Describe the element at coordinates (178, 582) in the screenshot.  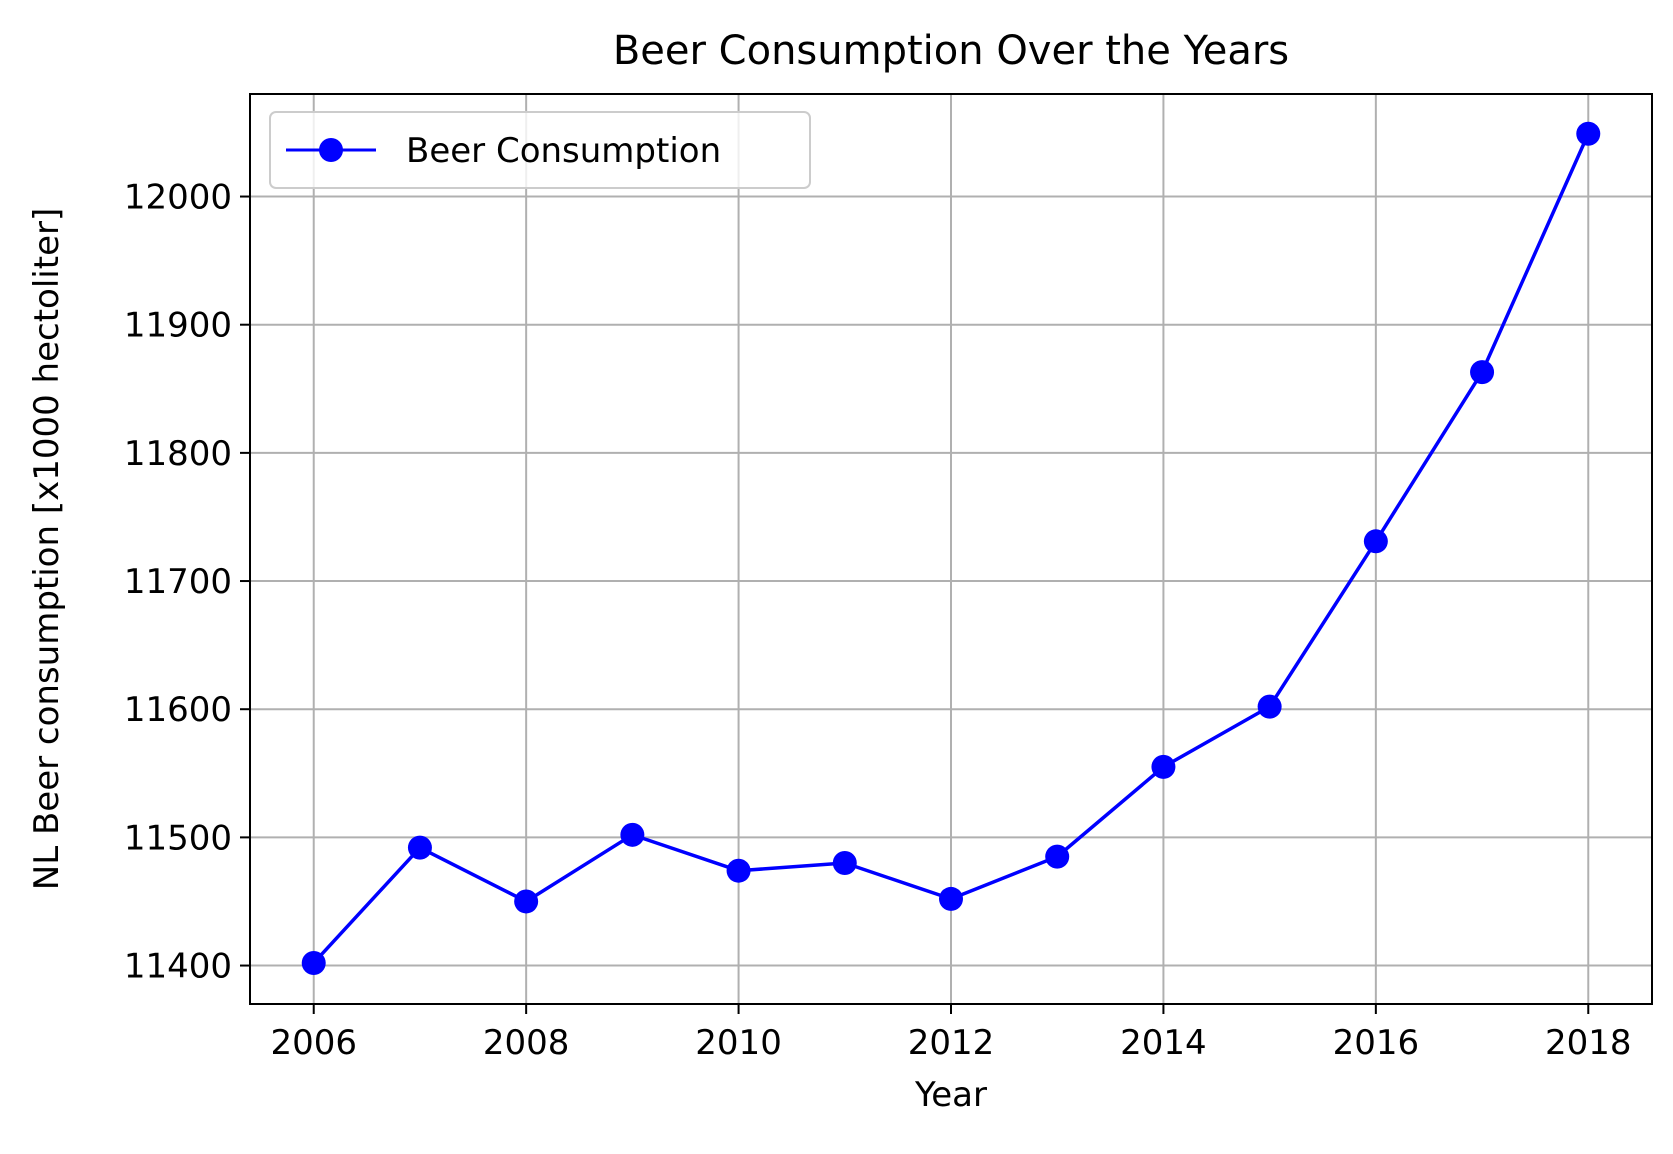
I see `y-tick-label: 11700` at that location.